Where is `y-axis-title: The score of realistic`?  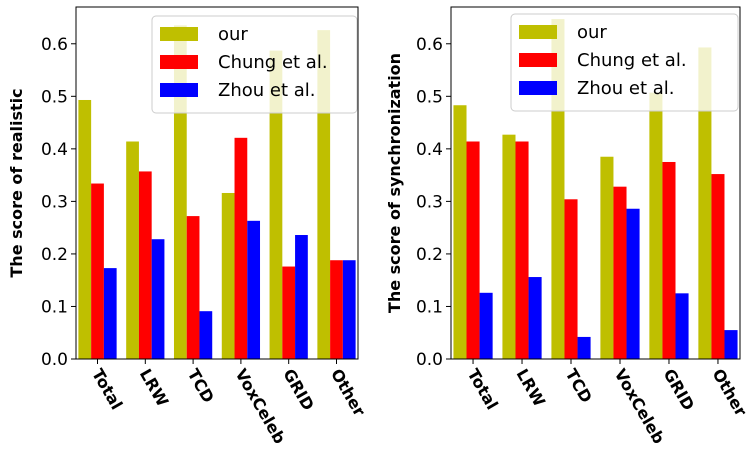
y-axis-title: The score of realistic is located at coordinates (16, 182).